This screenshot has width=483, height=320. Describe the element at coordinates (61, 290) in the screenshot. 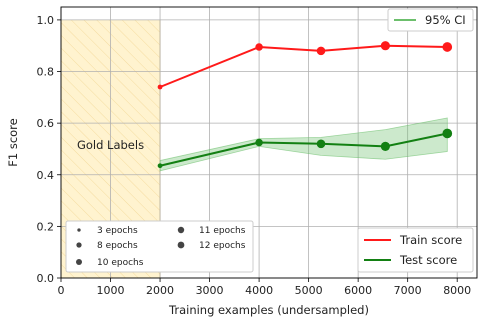

I see `x-tick-label: 0` at that location.